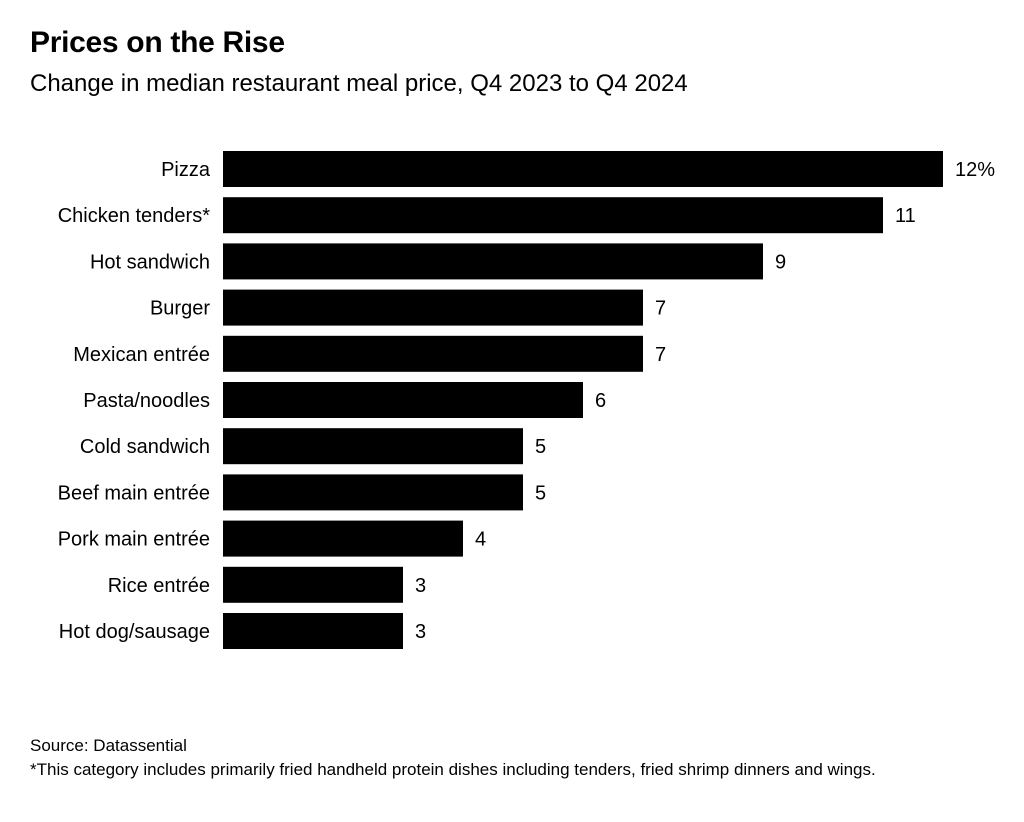 This screenshot has height=822, width=1024. What do you see at coordinates (975, 170) in the screenshot?
I see `value-label: 12%` at bounding box center [975, 170].